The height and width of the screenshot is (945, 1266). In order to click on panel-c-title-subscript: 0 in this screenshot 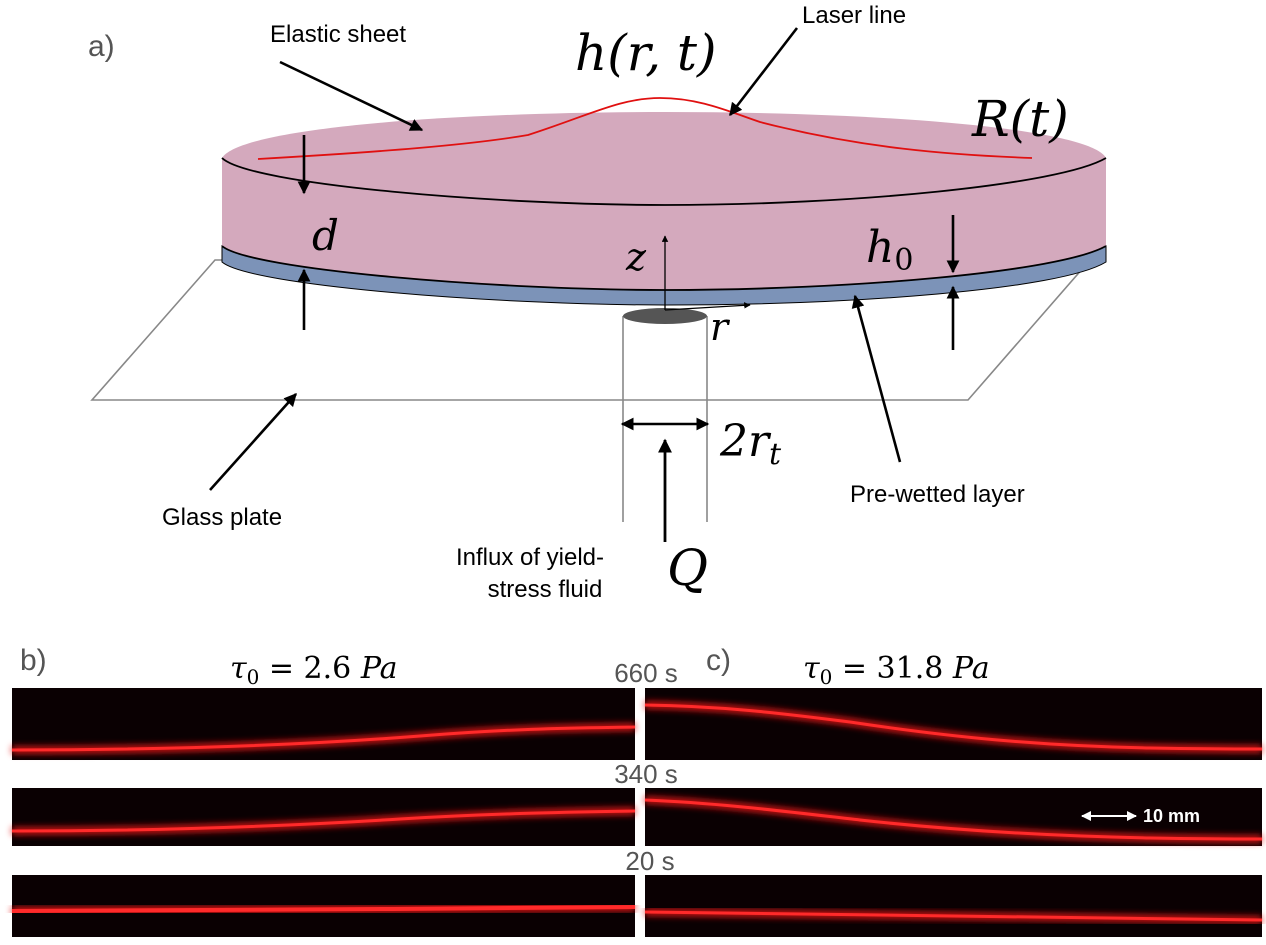, I will do `click(826, 677)`.